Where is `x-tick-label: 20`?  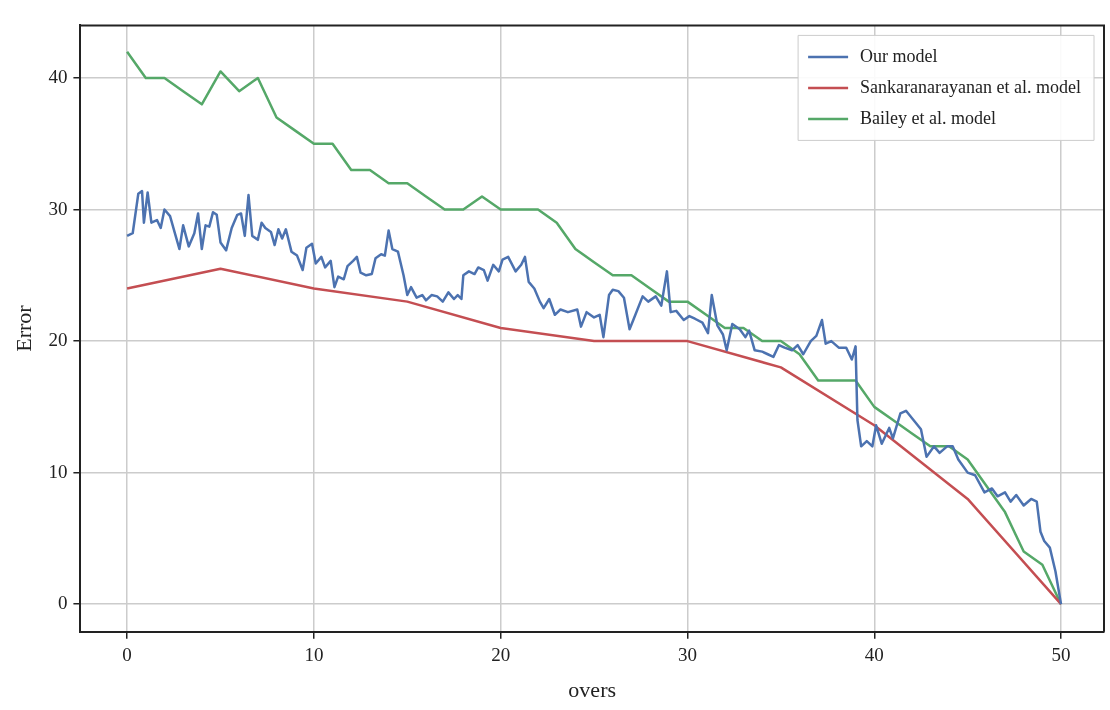 x-tick-label: 20 is located at coordinates (501, 655).